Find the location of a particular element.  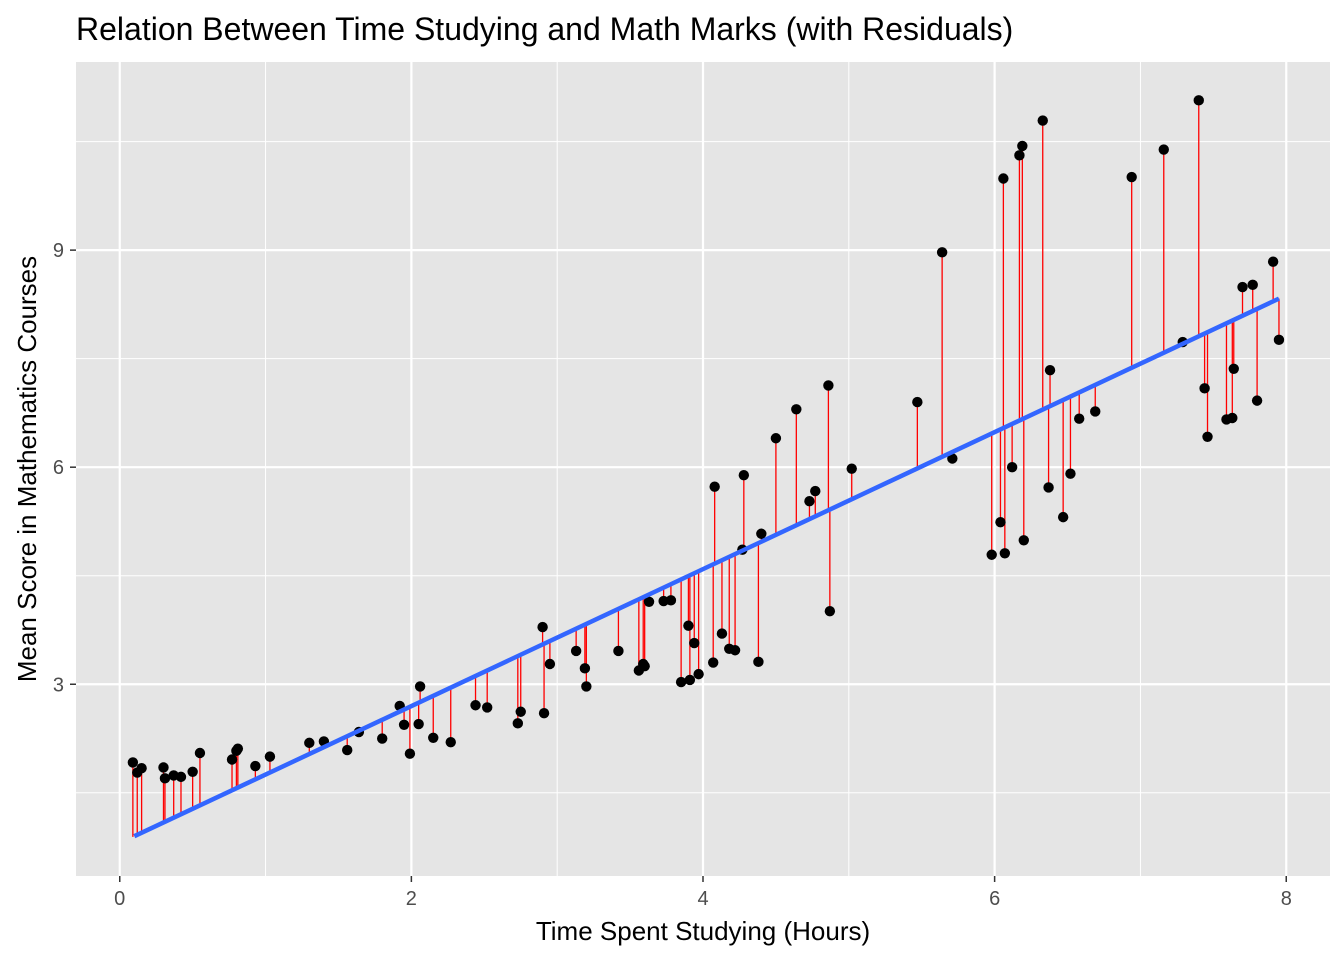

y-tick-label: 9 is located at coordinates (58, 251).